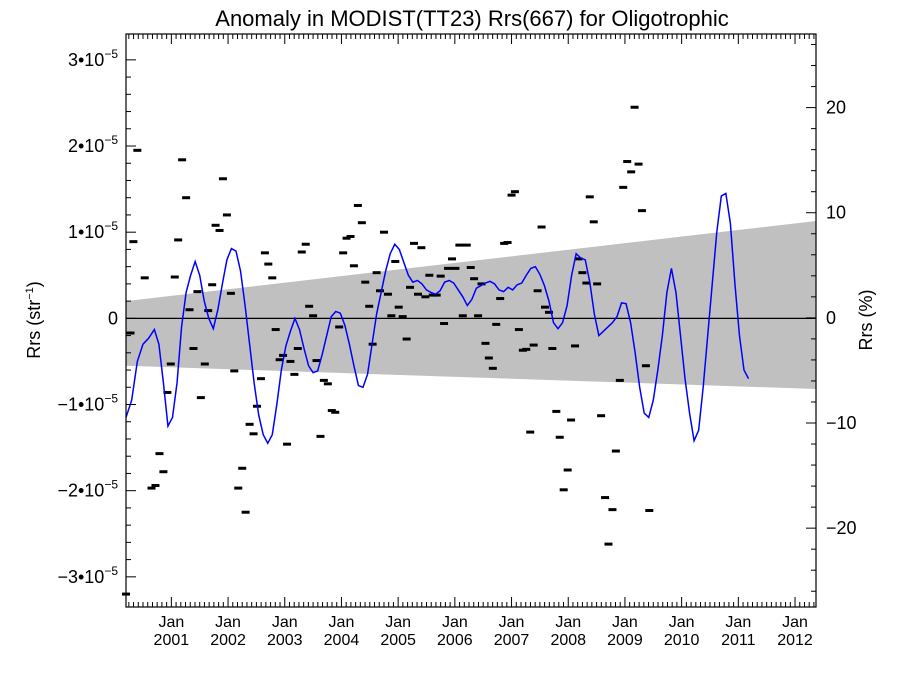 This screenshot has height=675, width=900. I want to click on left-tick-label: 0, so click(113, 318).